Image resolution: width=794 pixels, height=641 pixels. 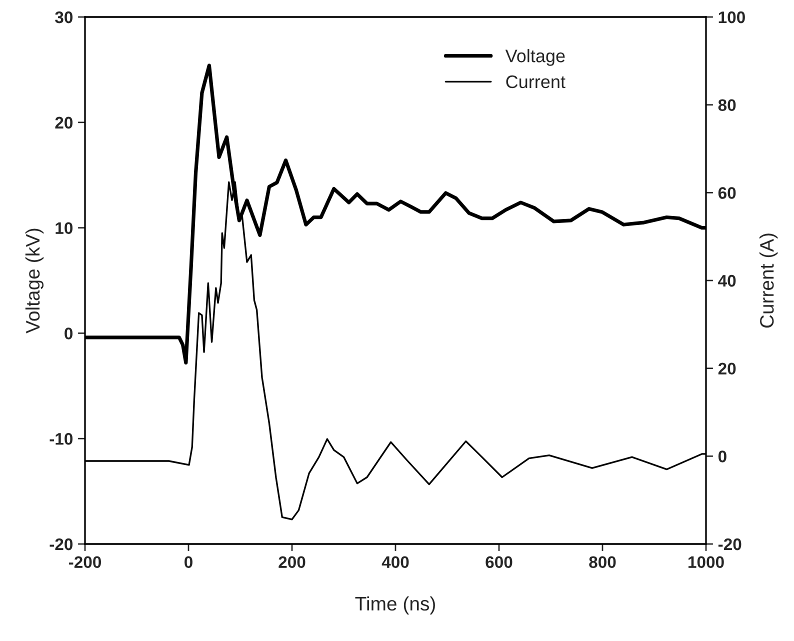 I want to click on x-axis-title: Time (ns), so click(x=395, y=605).